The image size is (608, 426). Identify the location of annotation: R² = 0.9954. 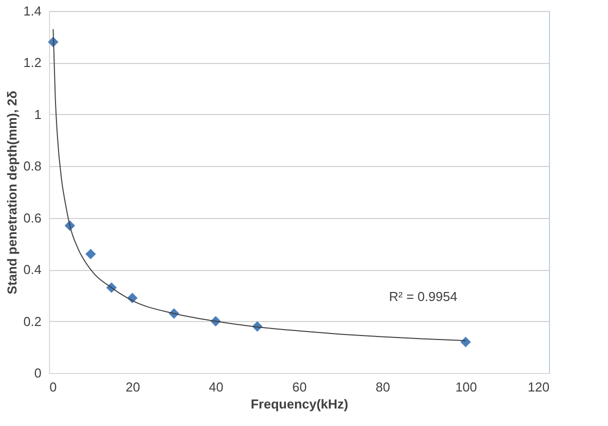
(423, 296).